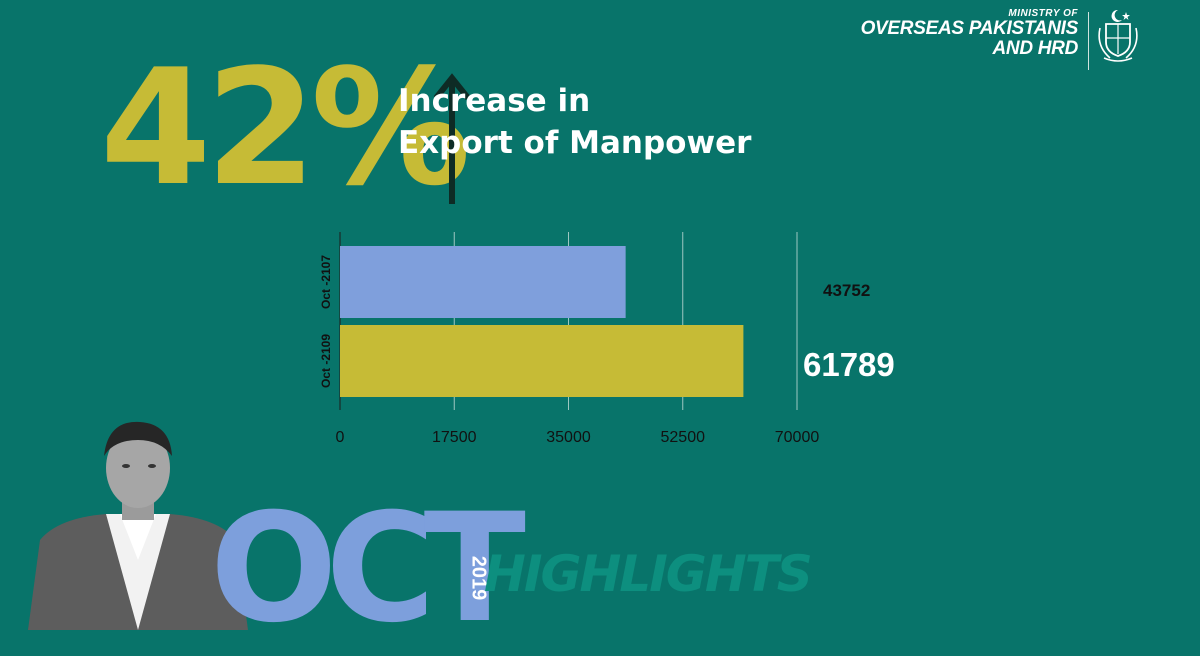 The image size is (1200, 656). Describe the element at coordinates (683, 437) in the screenshot. I see `x-tick-label: 52500` at that location.